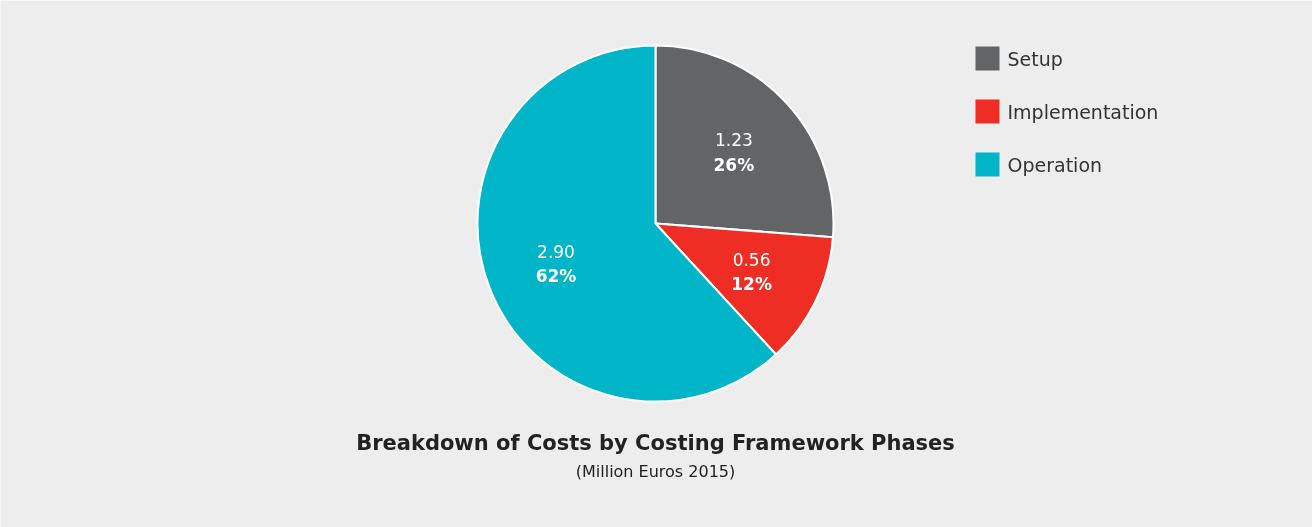 Image resolution: width=1312 pixels, height=527 pixels. Describe the element at coordinates (556, 264) in the screenshot. I see `data-label: 2.90 62%` at that location.